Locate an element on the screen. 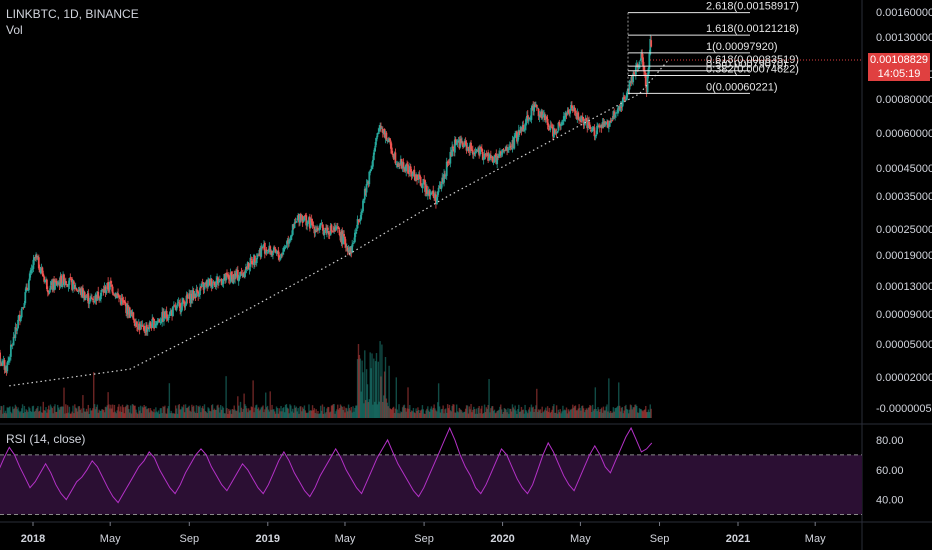  rsi-line is located at coordinates (326, 465).